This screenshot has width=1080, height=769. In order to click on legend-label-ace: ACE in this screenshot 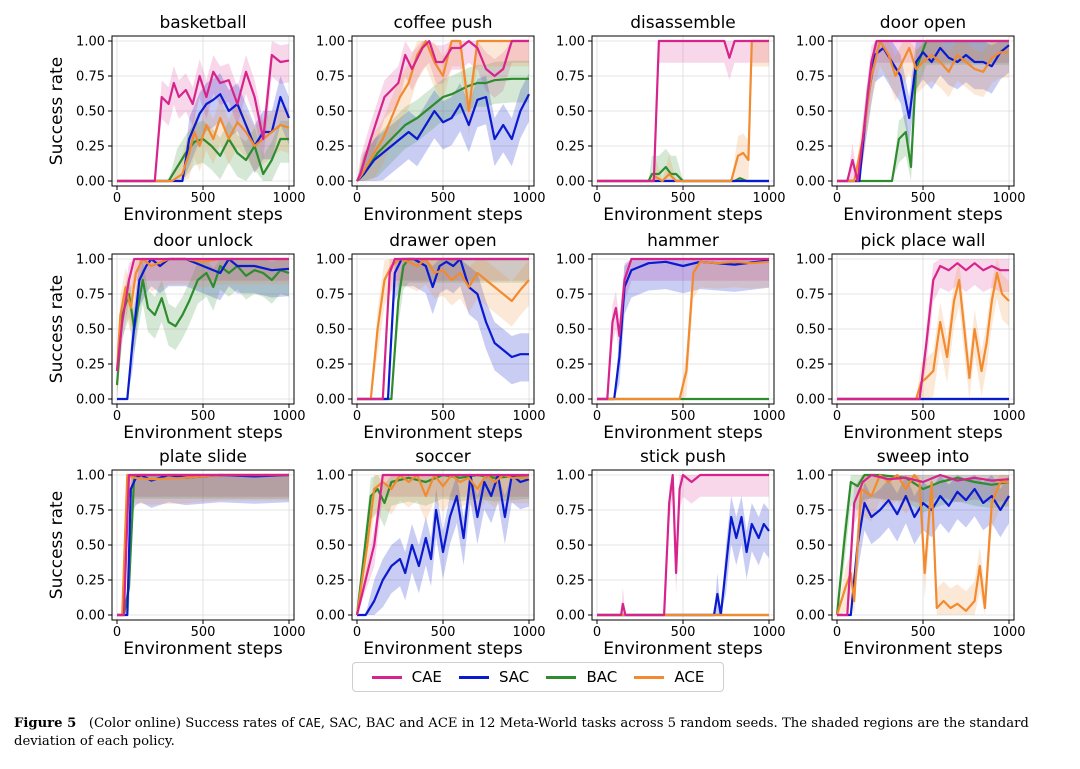, I will do `click(689, 677)`.